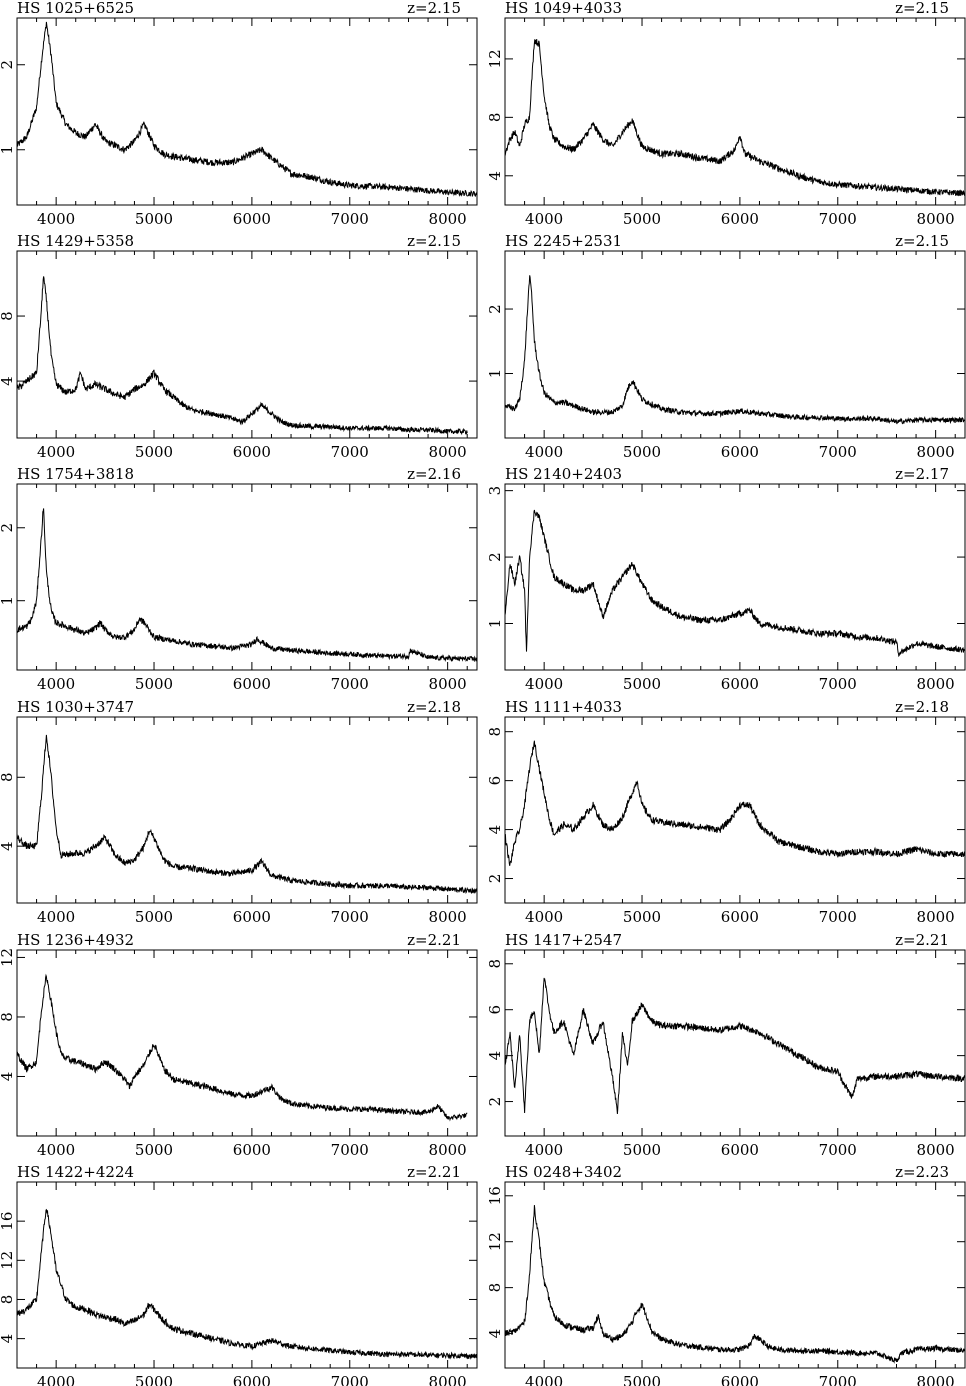 The height and width of the screenshot is (1386, 966). I want to click on panel-5-spectrum-line, so click(247, 585).